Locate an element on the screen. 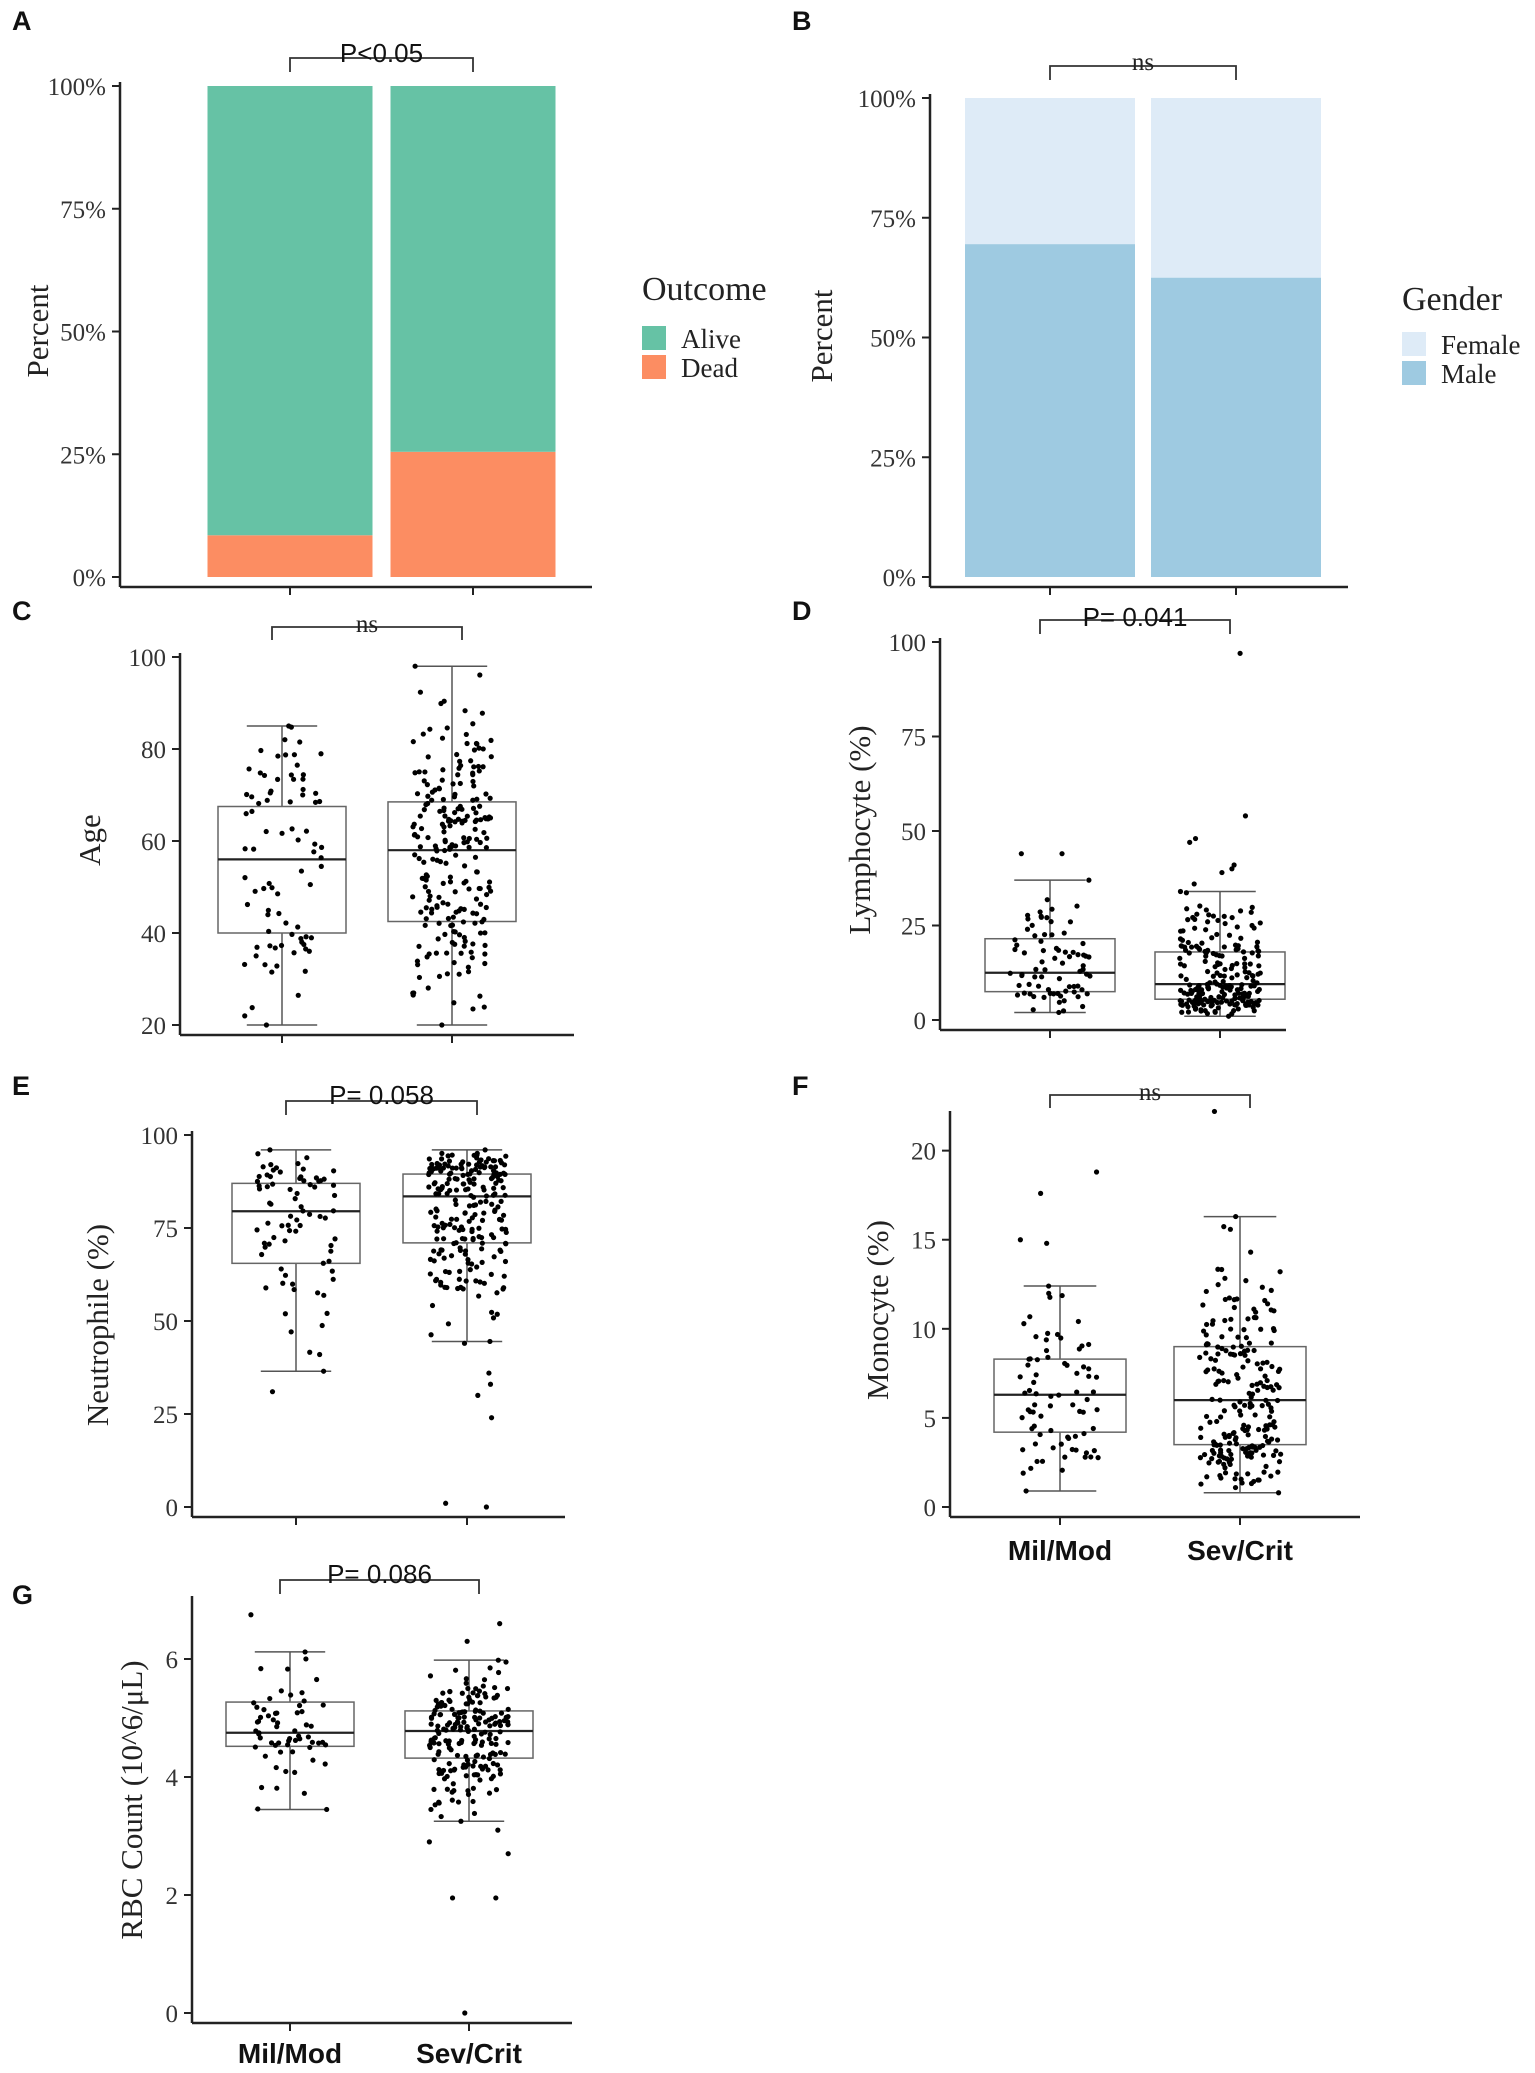  y-tick-label: 80 is located at coordinates (153, 750).